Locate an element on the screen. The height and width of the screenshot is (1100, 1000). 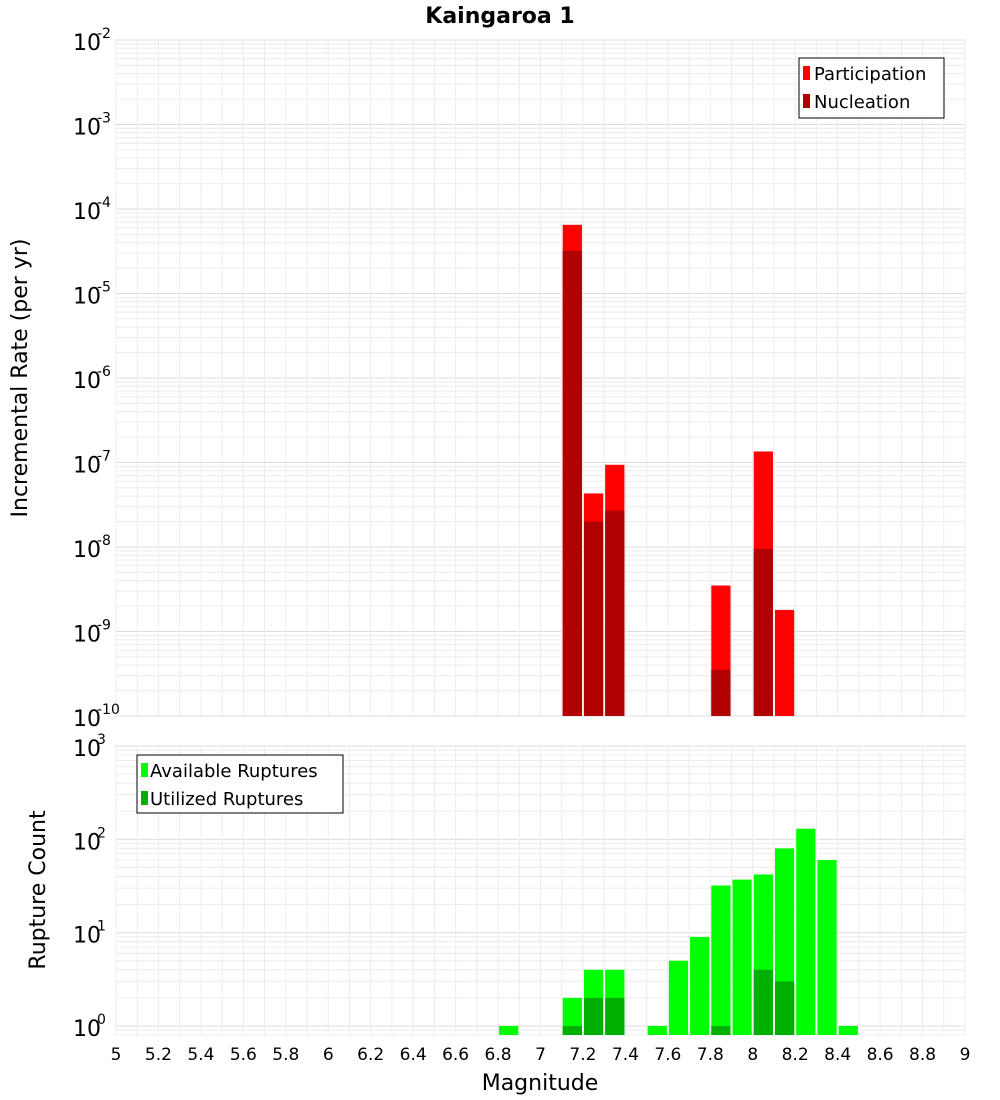
x-tick-label: 8.2 is located at coordinates (795, 1055).